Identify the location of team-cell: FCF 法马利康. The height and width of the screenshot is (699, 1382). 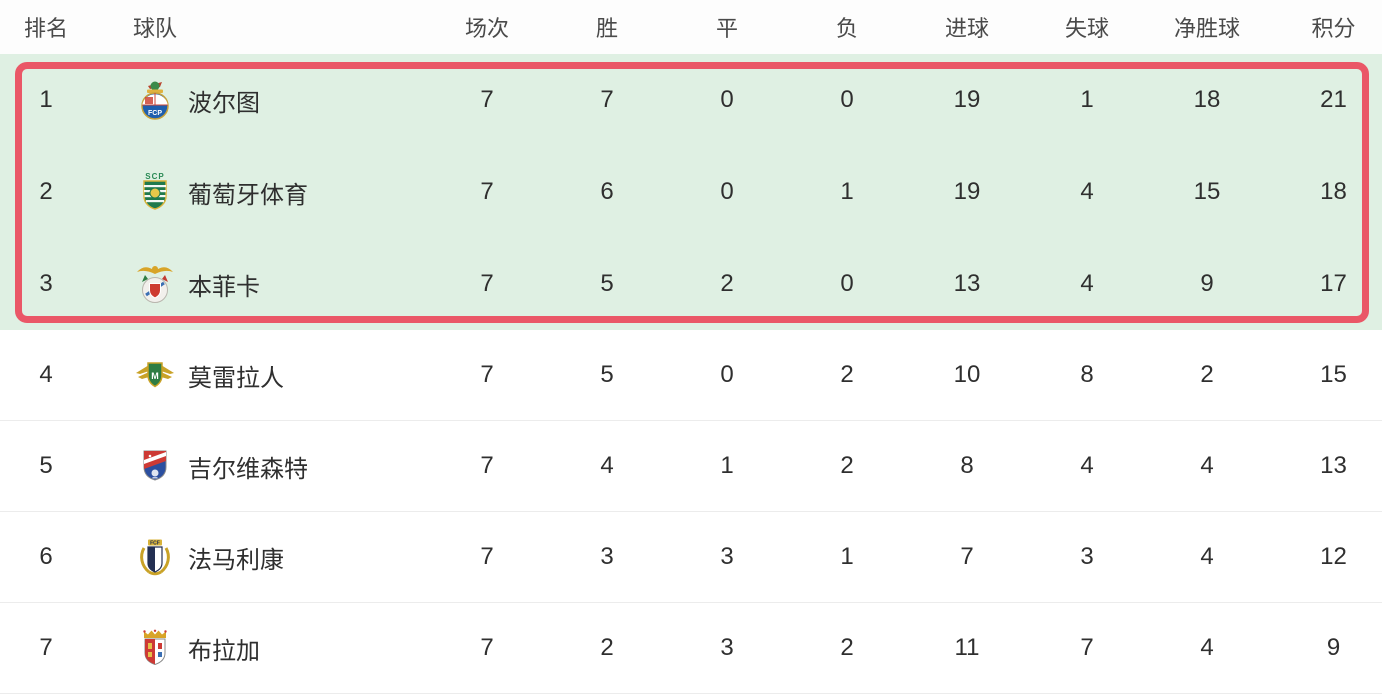
(259, 557).